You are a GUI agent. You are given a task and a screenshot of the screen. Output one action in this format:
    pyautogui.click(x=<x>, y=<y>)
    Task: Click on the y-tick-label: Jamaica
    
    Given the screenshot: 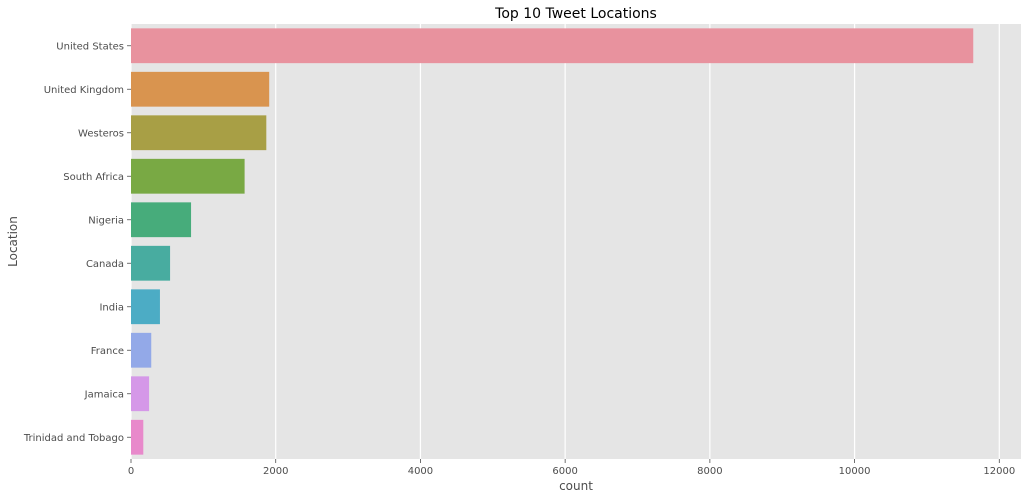 What is the action you would take?
    pyautogui.click(x=104, y=394)
    